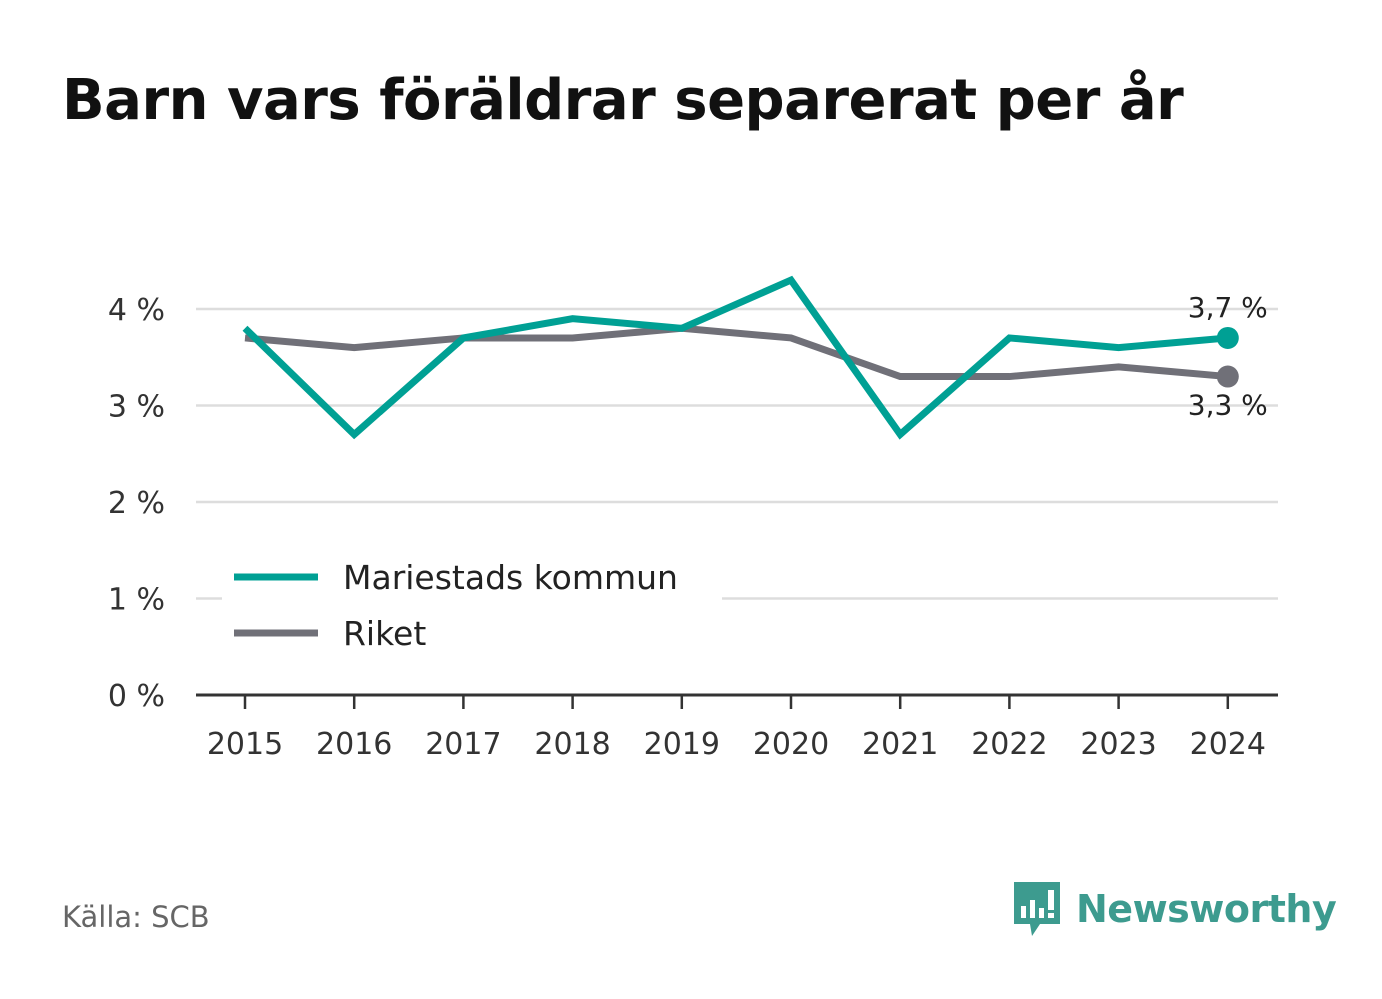 Image resolution: width=1382 pixels, height=999 pixels. What do you see at coordinates (682, 744) in the screenshot?
I see `x-tick-label-2019: 2019` at bounding box center [682, 744].